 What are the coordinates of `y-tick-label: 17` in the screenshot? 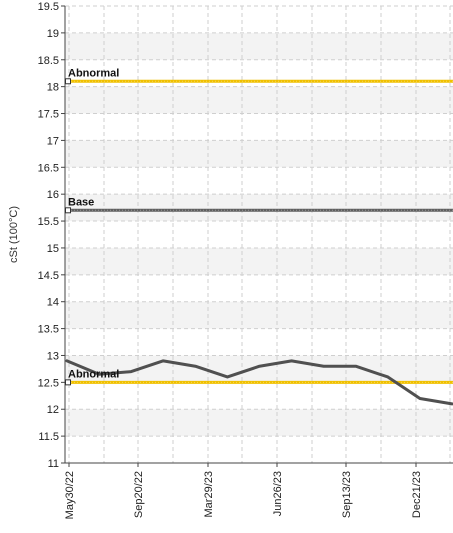 It's located at (53, 141).